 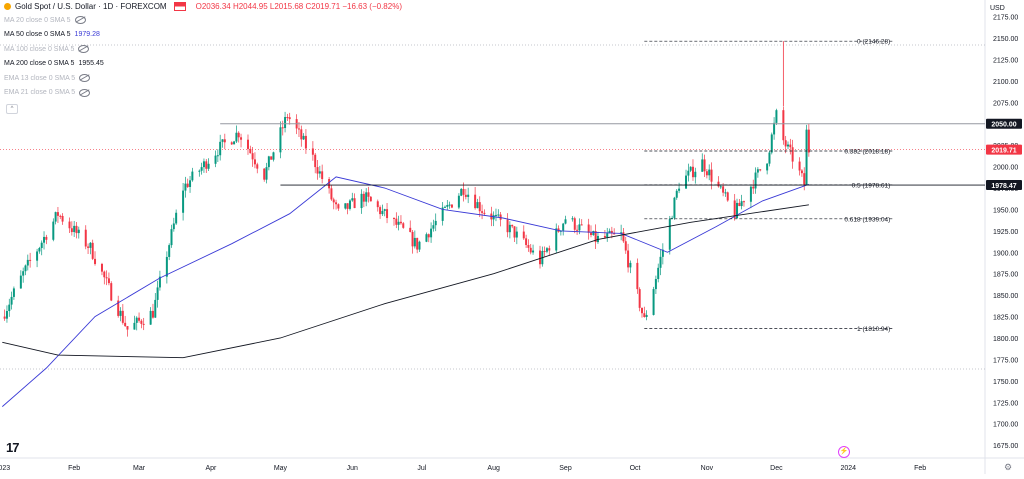 I want to click on symbol-title: Gold Spot / U.S. Dollar · 1D · FOREXCOM, so click(x=91, y=6).